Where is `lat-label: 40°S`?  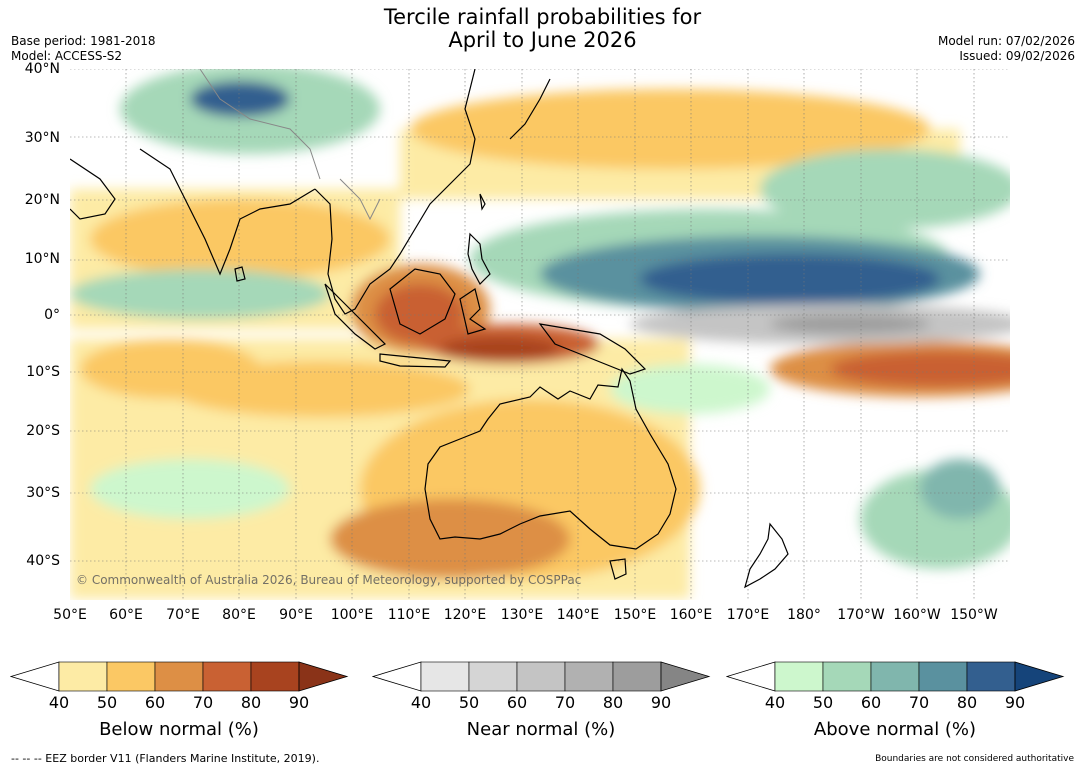
lat-label: 40°S is located at coordinates (43, 561).